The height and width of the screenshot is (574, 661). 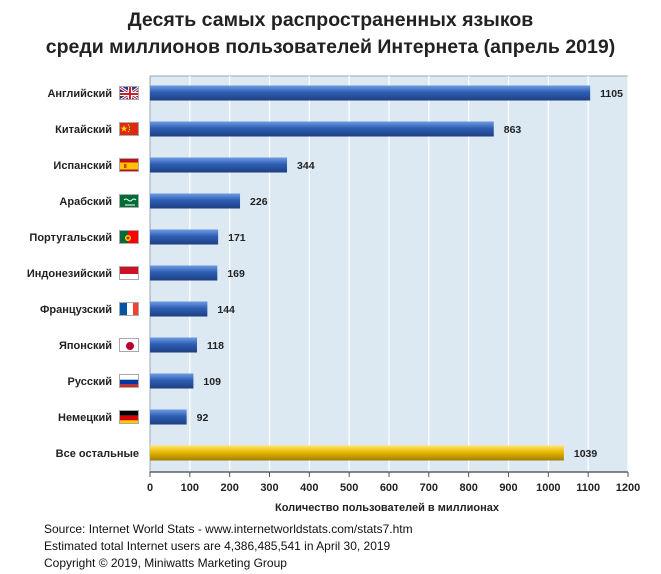 I want to click on category-label: Английский, so click(x=79, y=94).